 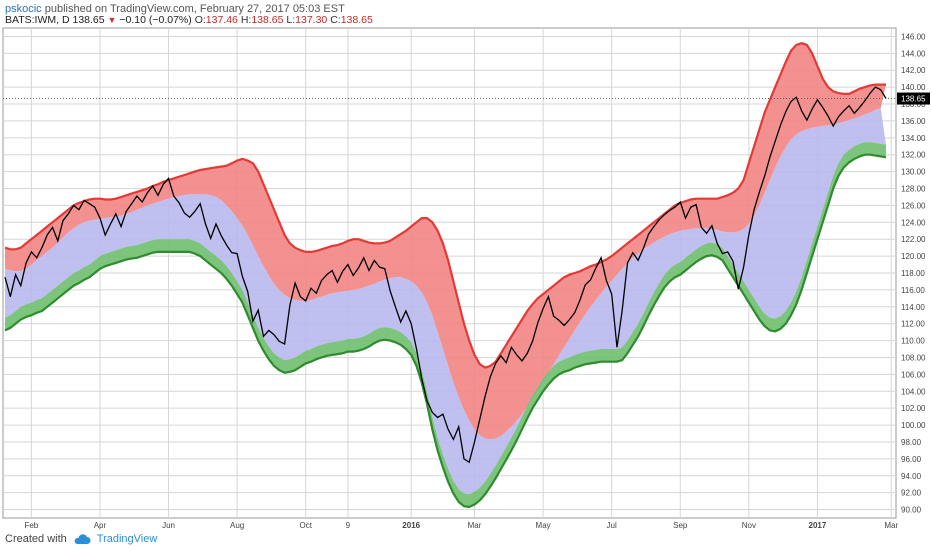 I want to click on y-tick-label: 130.00, so click(x=913, y=172).